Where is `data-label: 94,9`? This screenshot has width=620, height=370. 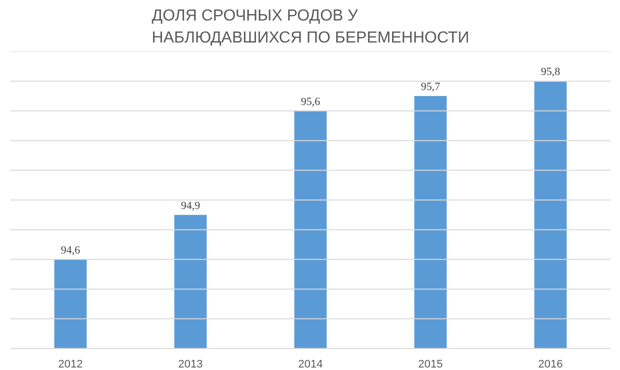 data-label: 94,9 is located at coordinates (190, 206).